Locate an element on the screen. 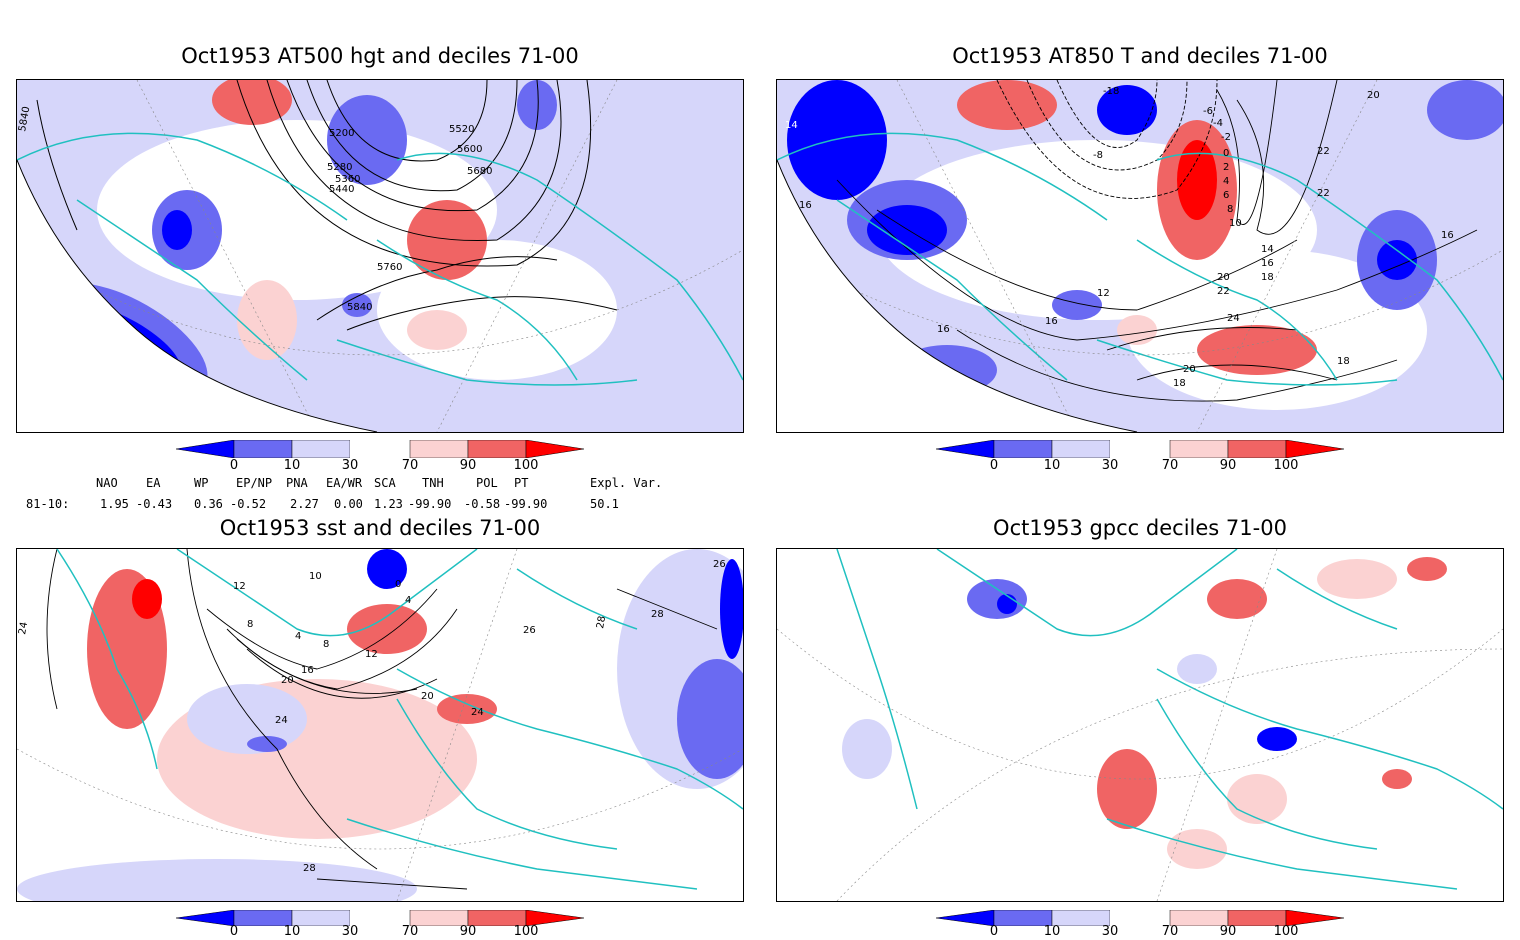 This screenshot has width=1520, height=940. index-header-eawr: EA/WR is located at coordinates (344, 483).